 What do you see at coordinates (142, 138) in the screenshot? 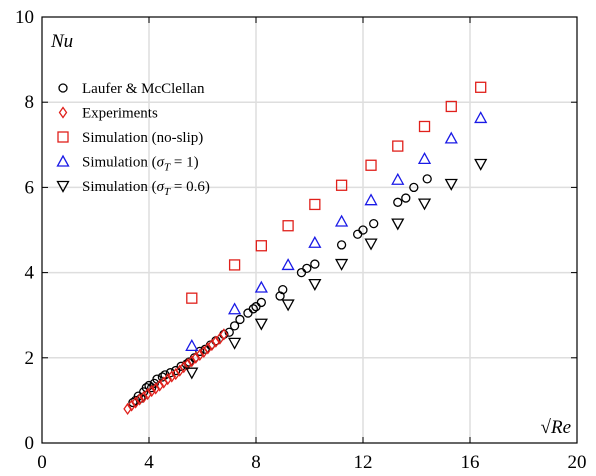
I see `legend-entry: Simulation (no-slip)` at bounding box center [142, 138].